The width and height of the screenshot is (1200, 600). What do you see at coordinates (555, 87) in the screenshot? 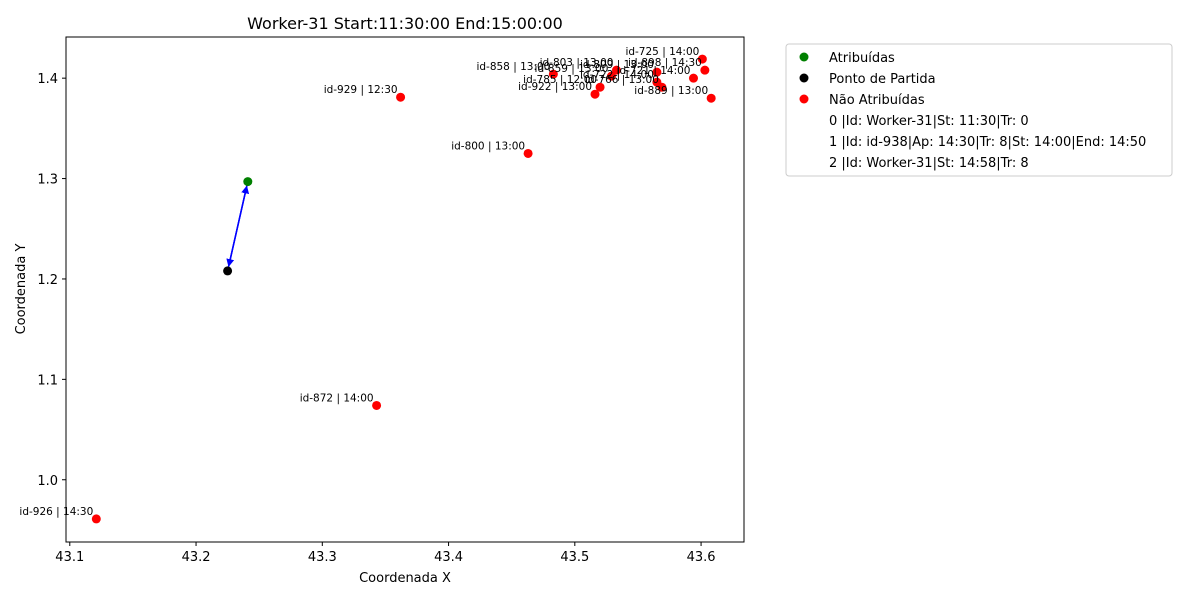
I see `point-label: id-922 | 13:00` at bounding box center [555, 87].